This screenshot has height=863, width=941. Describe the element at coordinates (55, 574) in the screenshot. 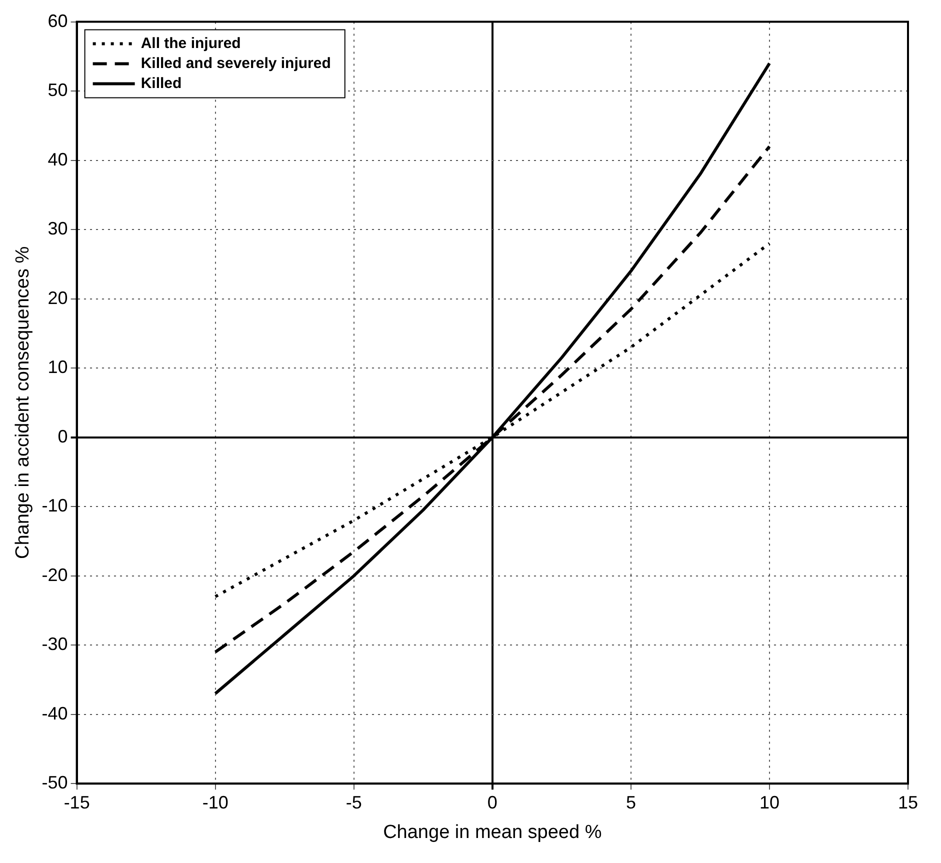

I see `y-tick-label: -20` at that location.